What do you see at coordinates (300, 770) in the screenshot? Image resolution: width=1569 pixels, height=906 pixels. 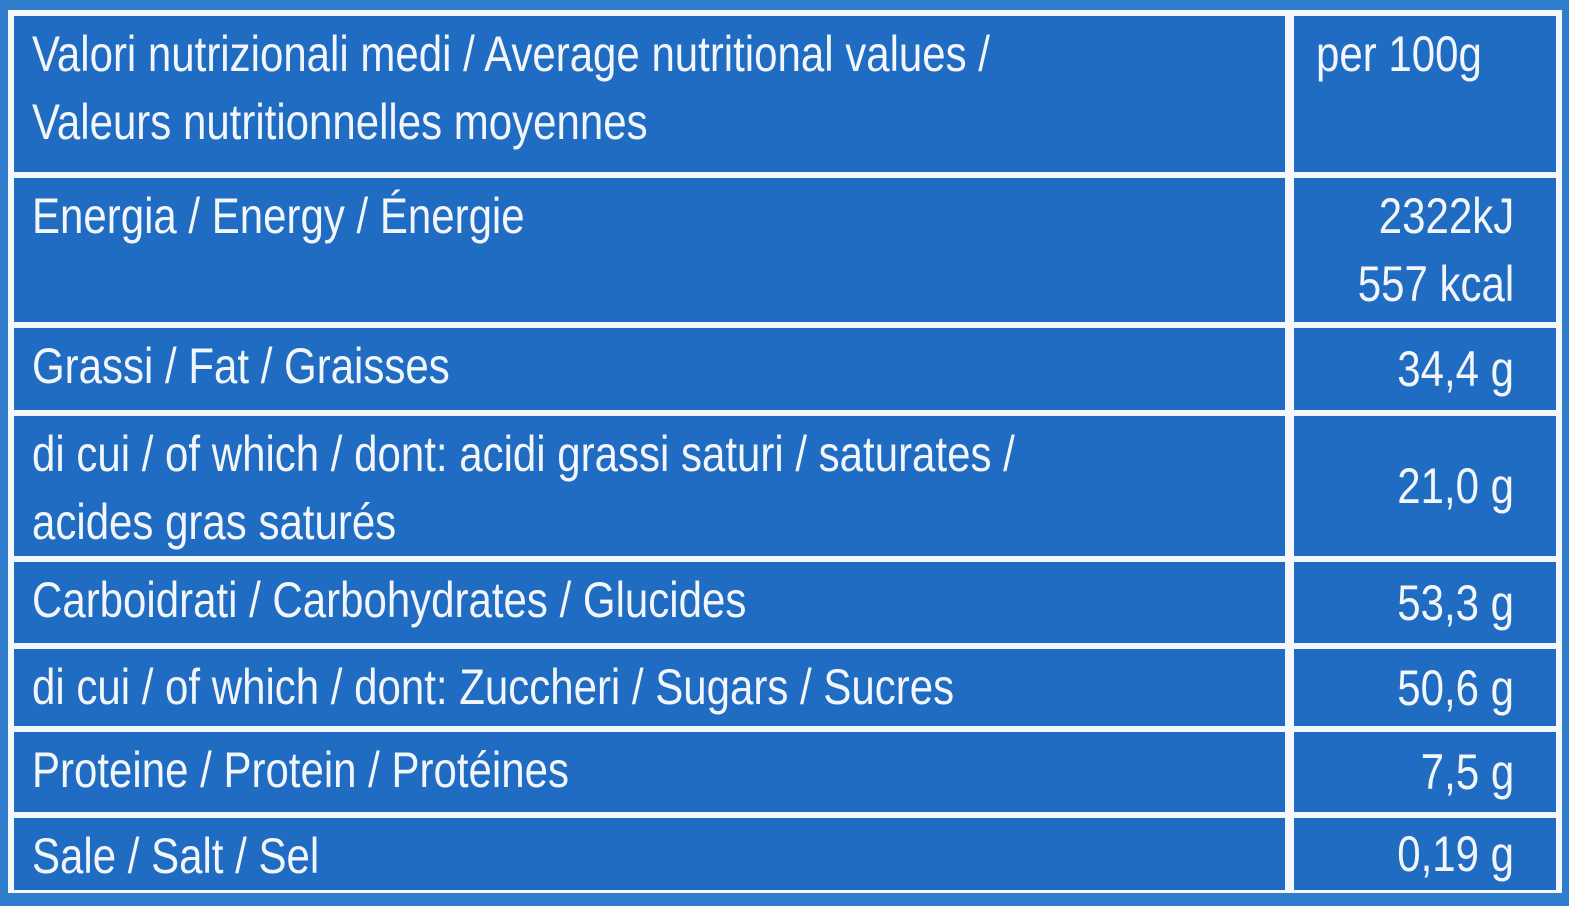 I see `cell-text: Proteine / Protein / Protéines` at bounding box center [300, 770].